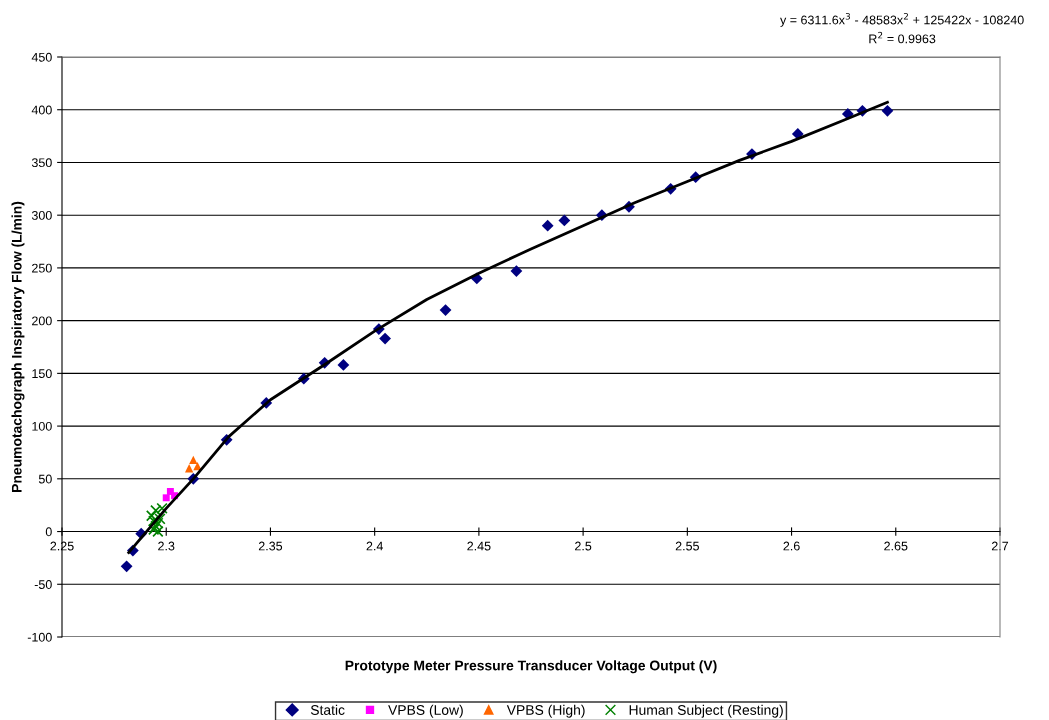 The height and width of the screenshot is (720, 1049). Describe the element at coordinates (896, 546) in the screenshot. I see `x-tick-label: 2.65` at that location.